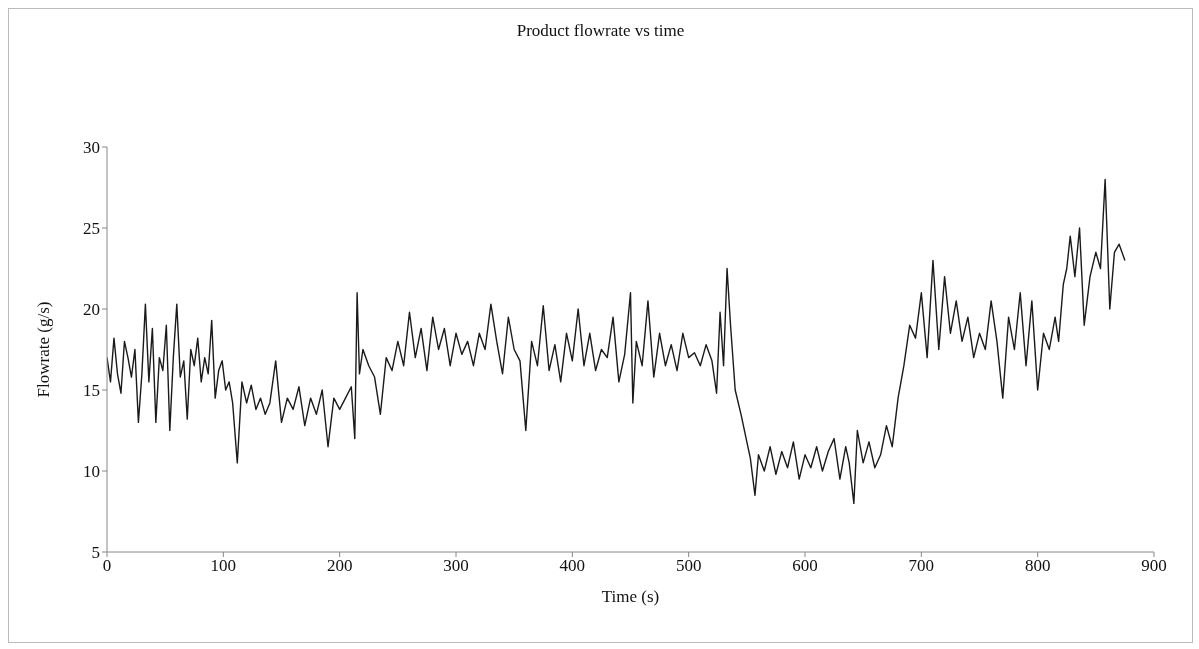  What do you see at coordinates (91, 148) in the screenshot?
I see `y-tick-label: 30` at bounding box center [91, 148].